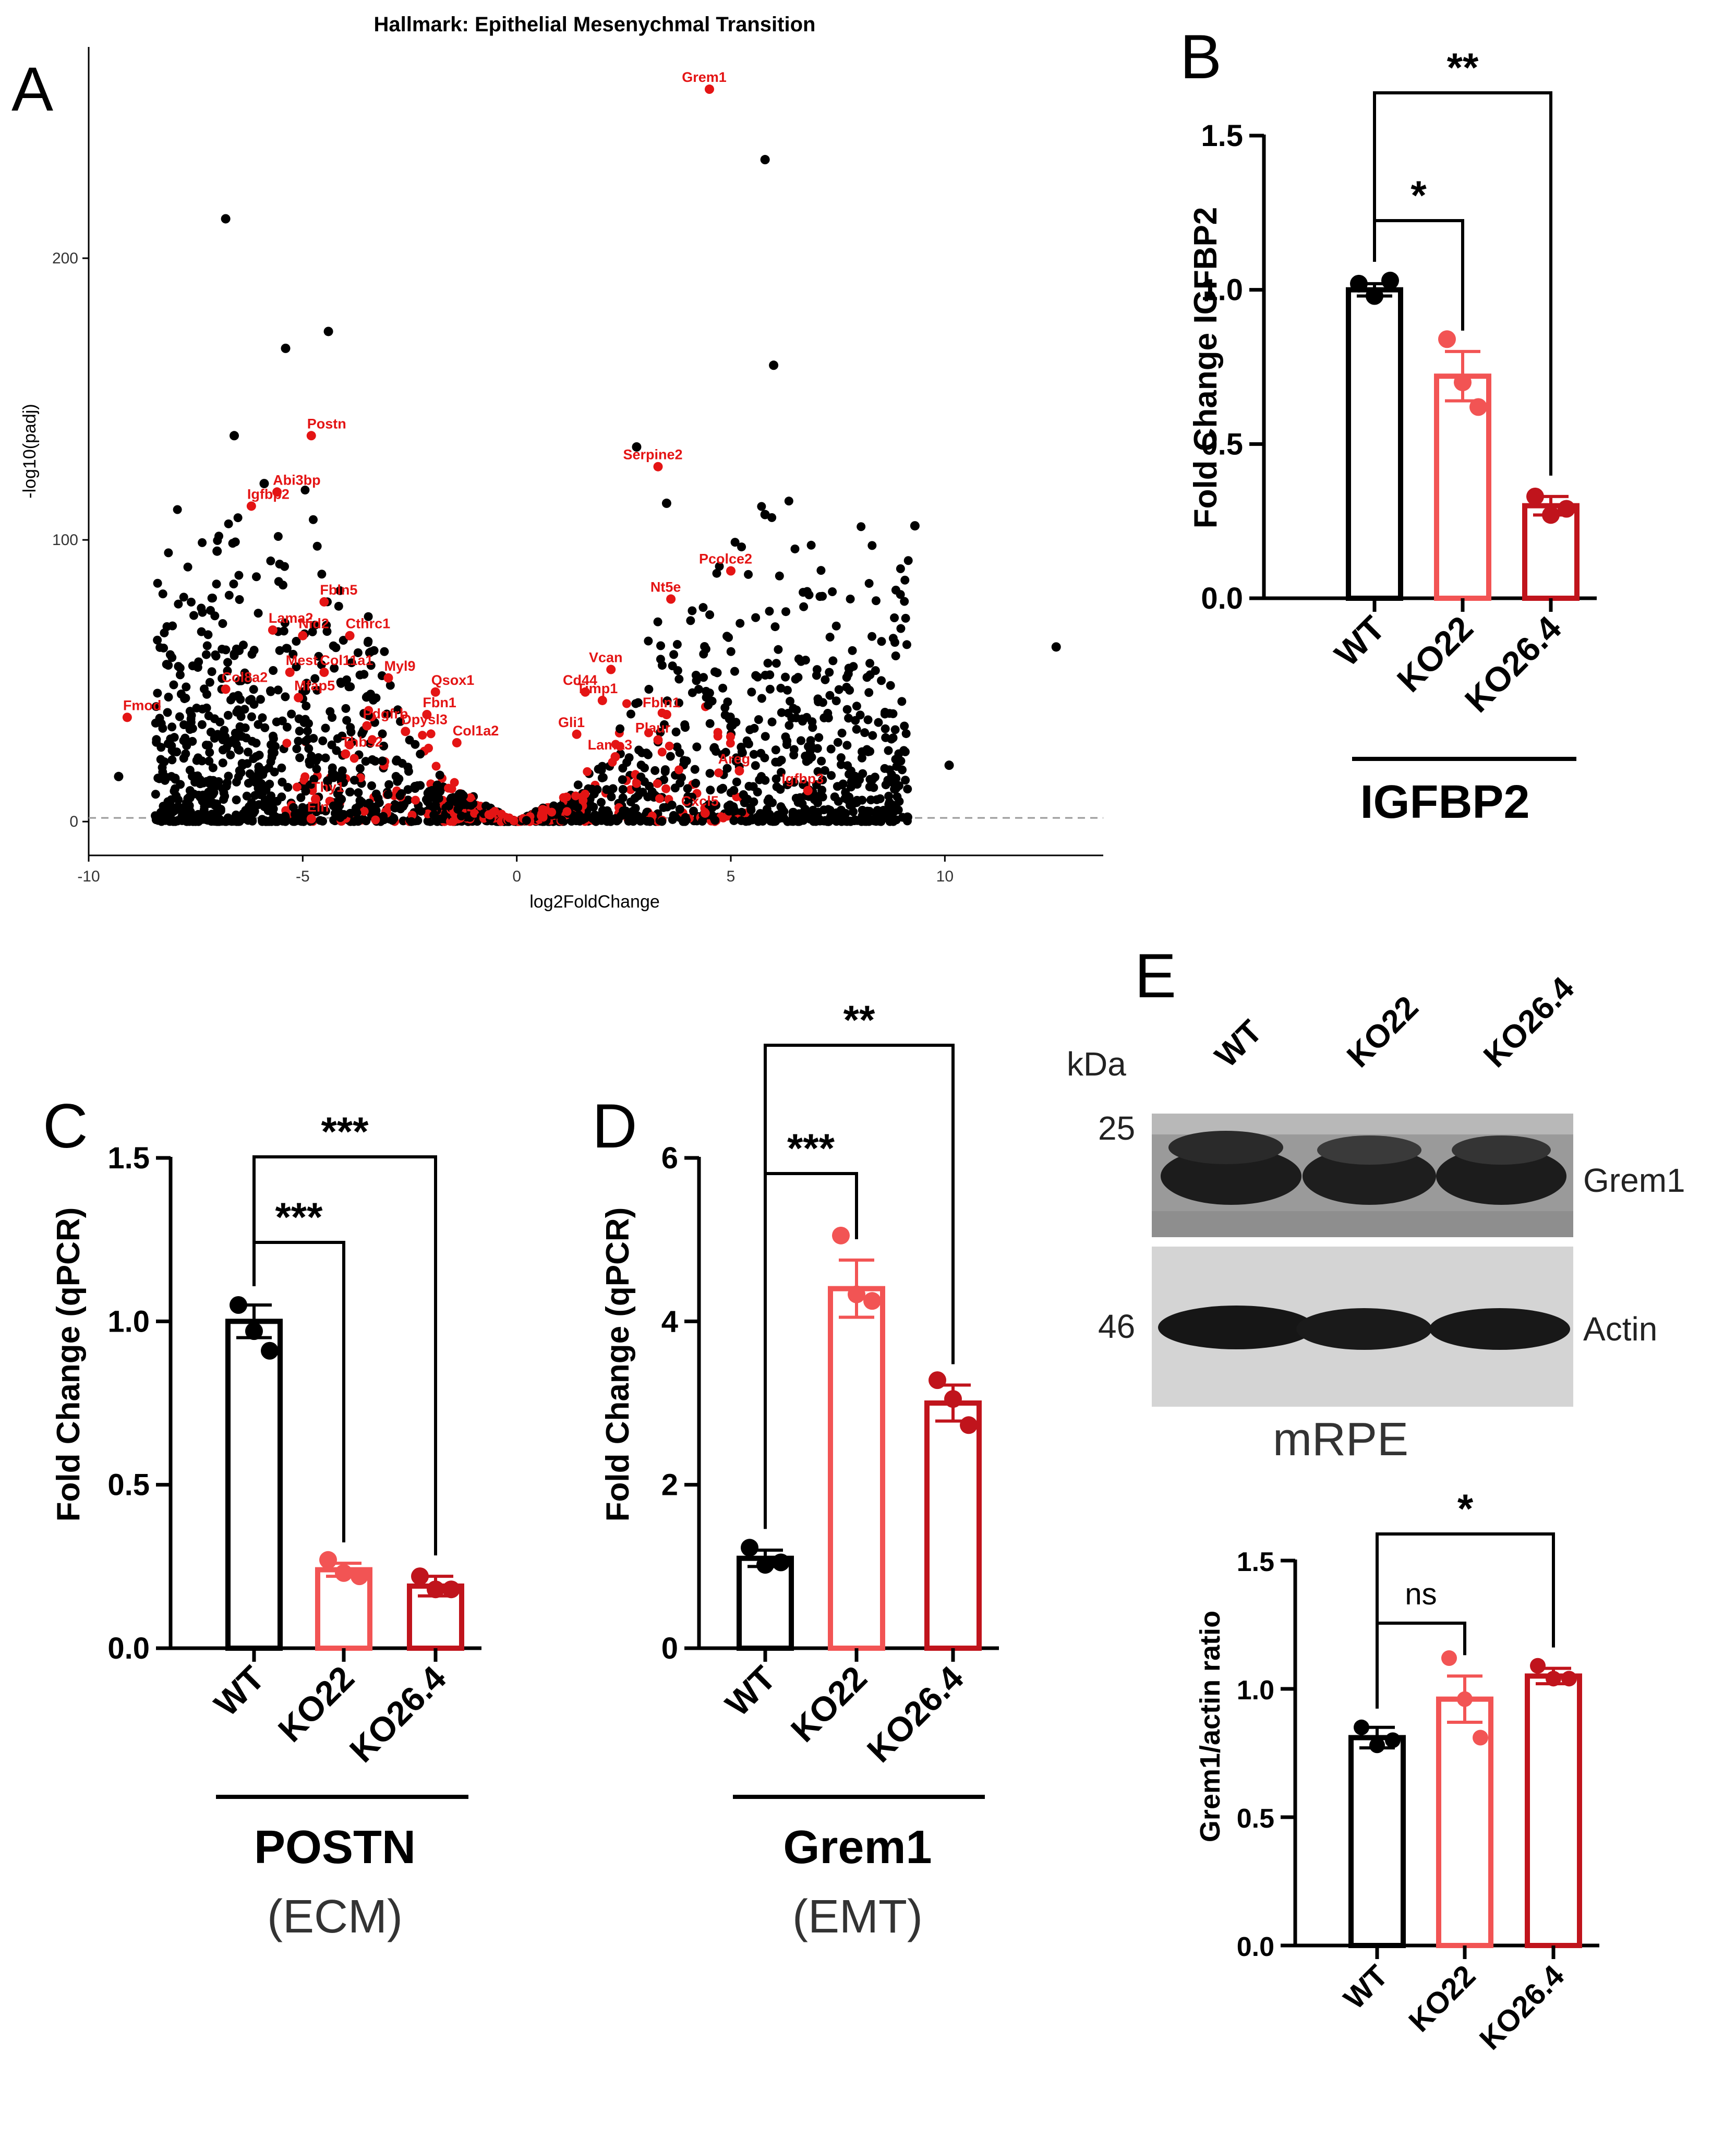 This screenshot has width=1736, height=2151. I want to click on gene-label: Lama3, so click(610, 745).